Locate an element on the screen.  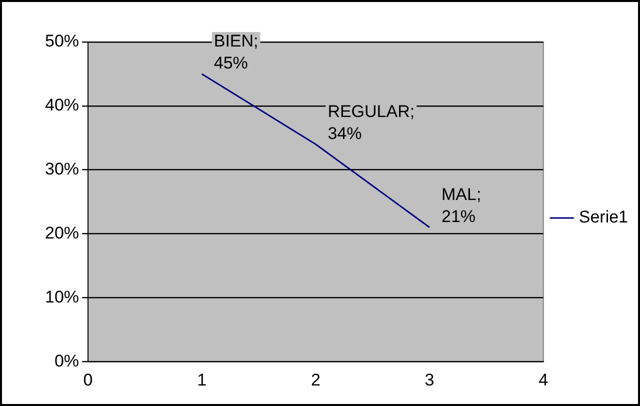
x-tick-label: 1 is located at coordinates (202, 380).